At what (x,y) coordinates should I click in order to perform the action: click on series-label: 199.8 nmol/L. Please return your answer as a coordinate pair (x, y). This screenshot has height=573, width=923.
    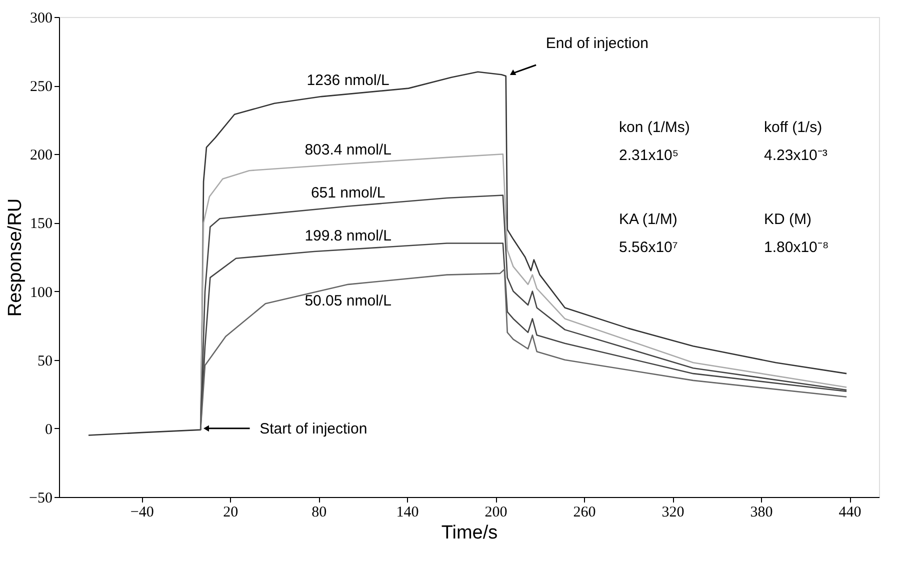
    Looking at the image, I should click on (348, 235).